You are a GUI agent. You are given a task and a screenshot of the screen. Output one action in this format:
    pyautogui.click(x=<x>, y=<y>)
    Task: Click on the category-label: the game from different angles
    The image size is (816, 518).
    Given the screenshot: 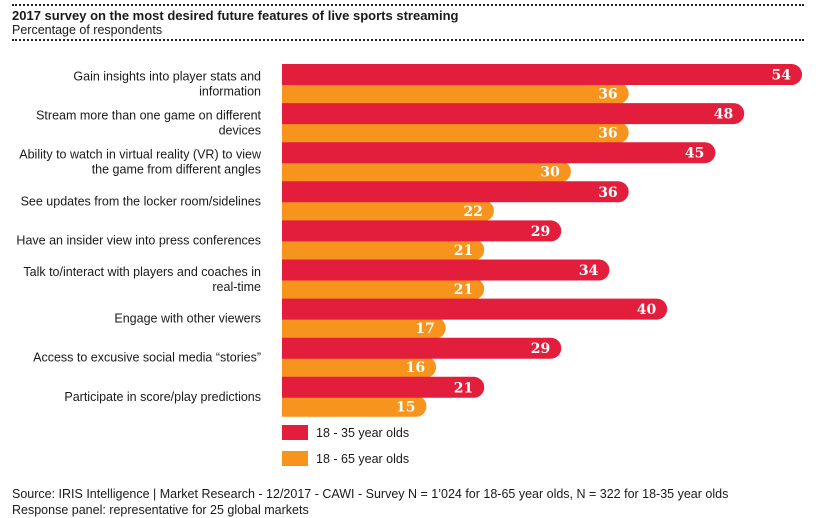 What is the action you would take?
    pyautogui.click(x=176, y=170)
    